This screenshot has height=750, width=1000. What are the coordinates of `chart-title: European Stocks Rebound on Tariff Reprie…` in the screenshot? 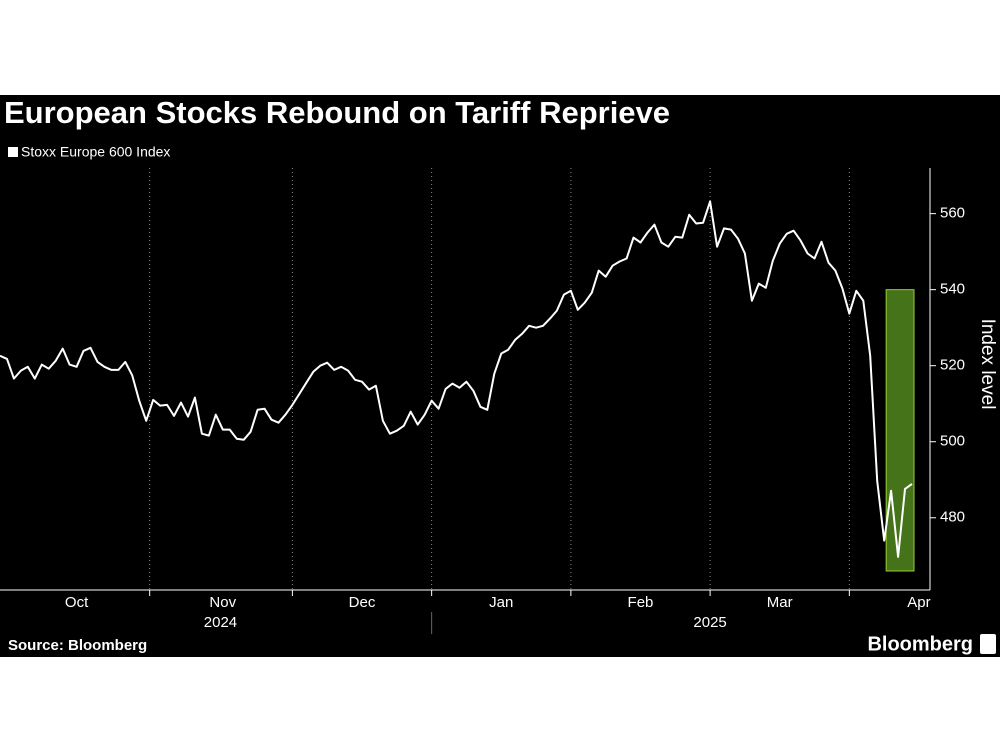 It's located at (337, 112).